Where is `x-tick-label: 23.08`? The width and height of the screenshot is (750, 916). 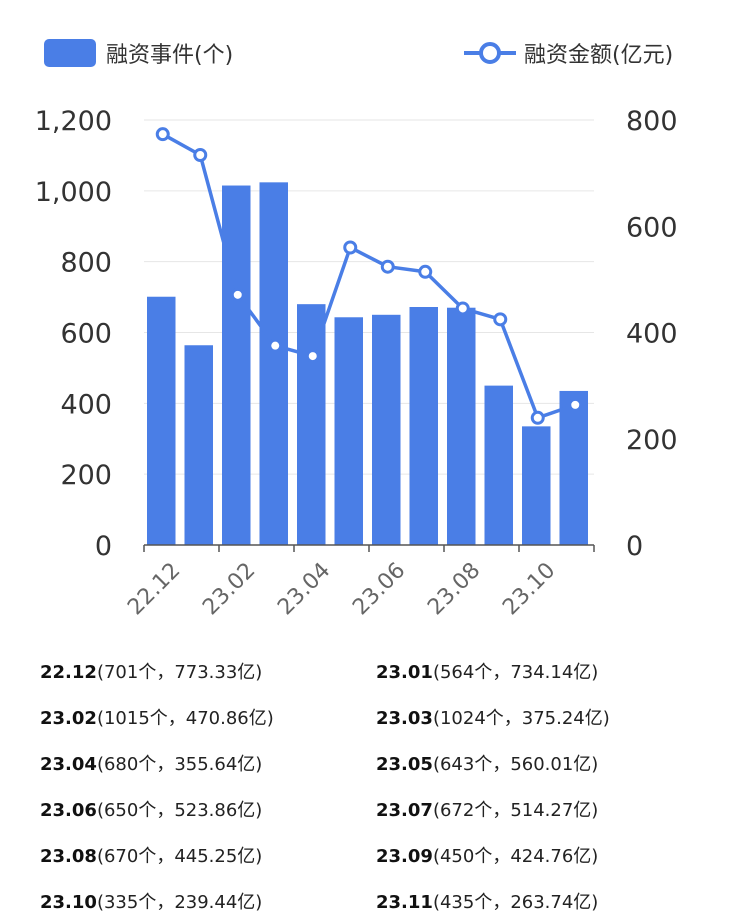
x-tick-label: 23.08 is located at coordinates (454, 589).